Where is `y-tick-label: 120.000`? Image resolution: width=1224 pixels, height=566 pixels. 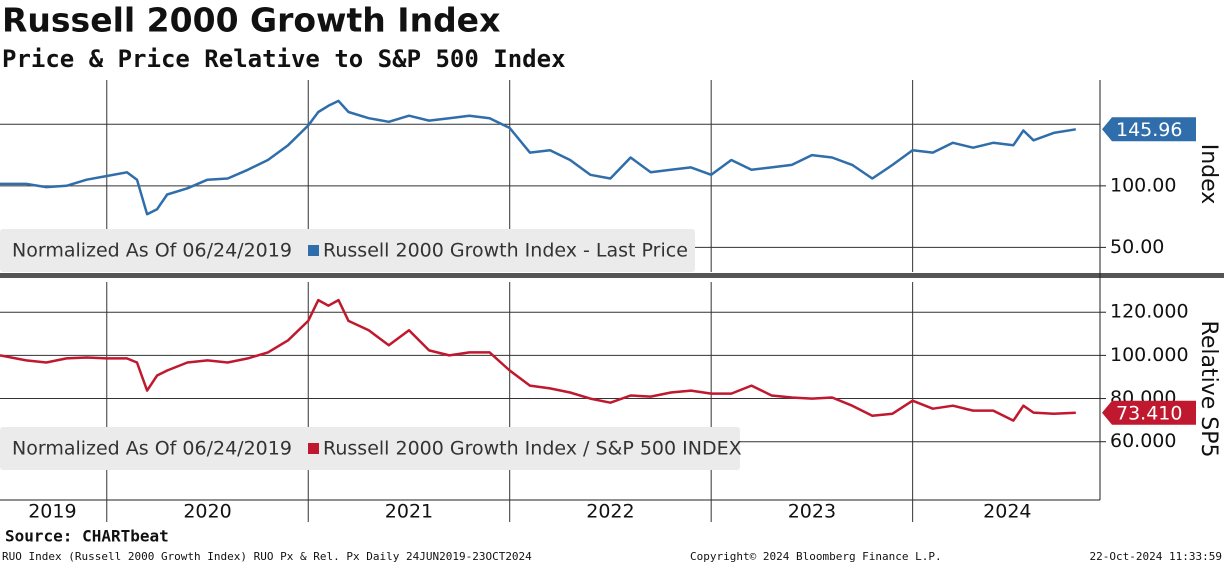 y-tick-label: 120.000 is located at coordinates (1149, 312).